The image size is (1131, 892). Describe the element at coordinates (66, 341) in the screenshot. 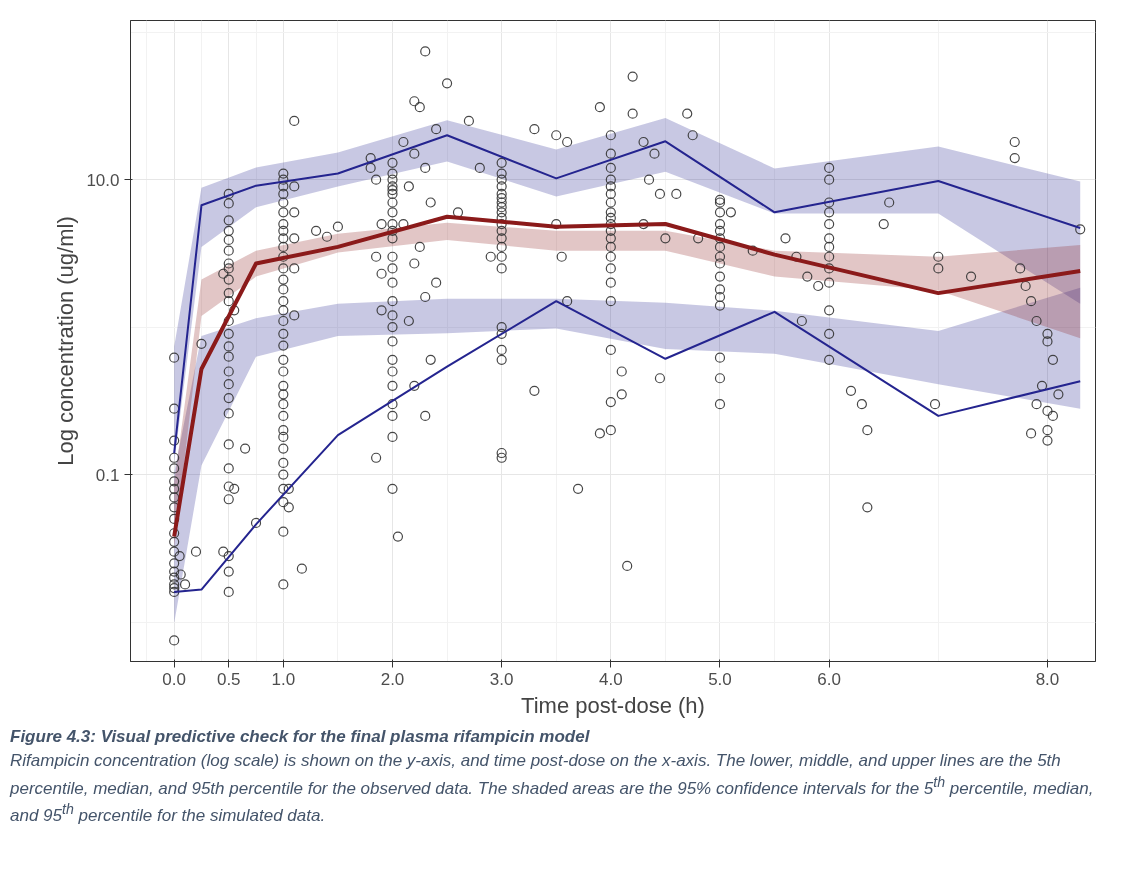

I see `y-axis-title: Log concentration (ug/ml)` at that location.